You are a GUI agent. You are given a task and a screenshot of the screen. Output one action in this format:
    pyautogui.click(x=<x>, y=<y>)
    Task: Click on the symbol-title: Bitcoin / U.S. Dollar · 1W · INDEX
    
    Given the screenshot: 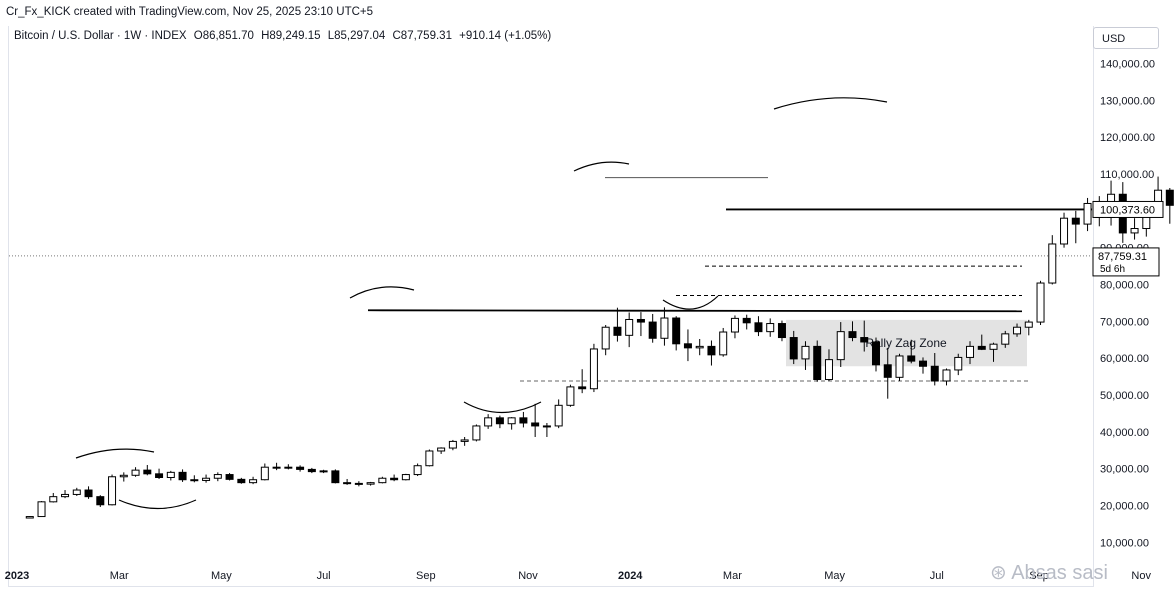 What is the action you would take?
    pyautogui.click(x=100, y=36)
    